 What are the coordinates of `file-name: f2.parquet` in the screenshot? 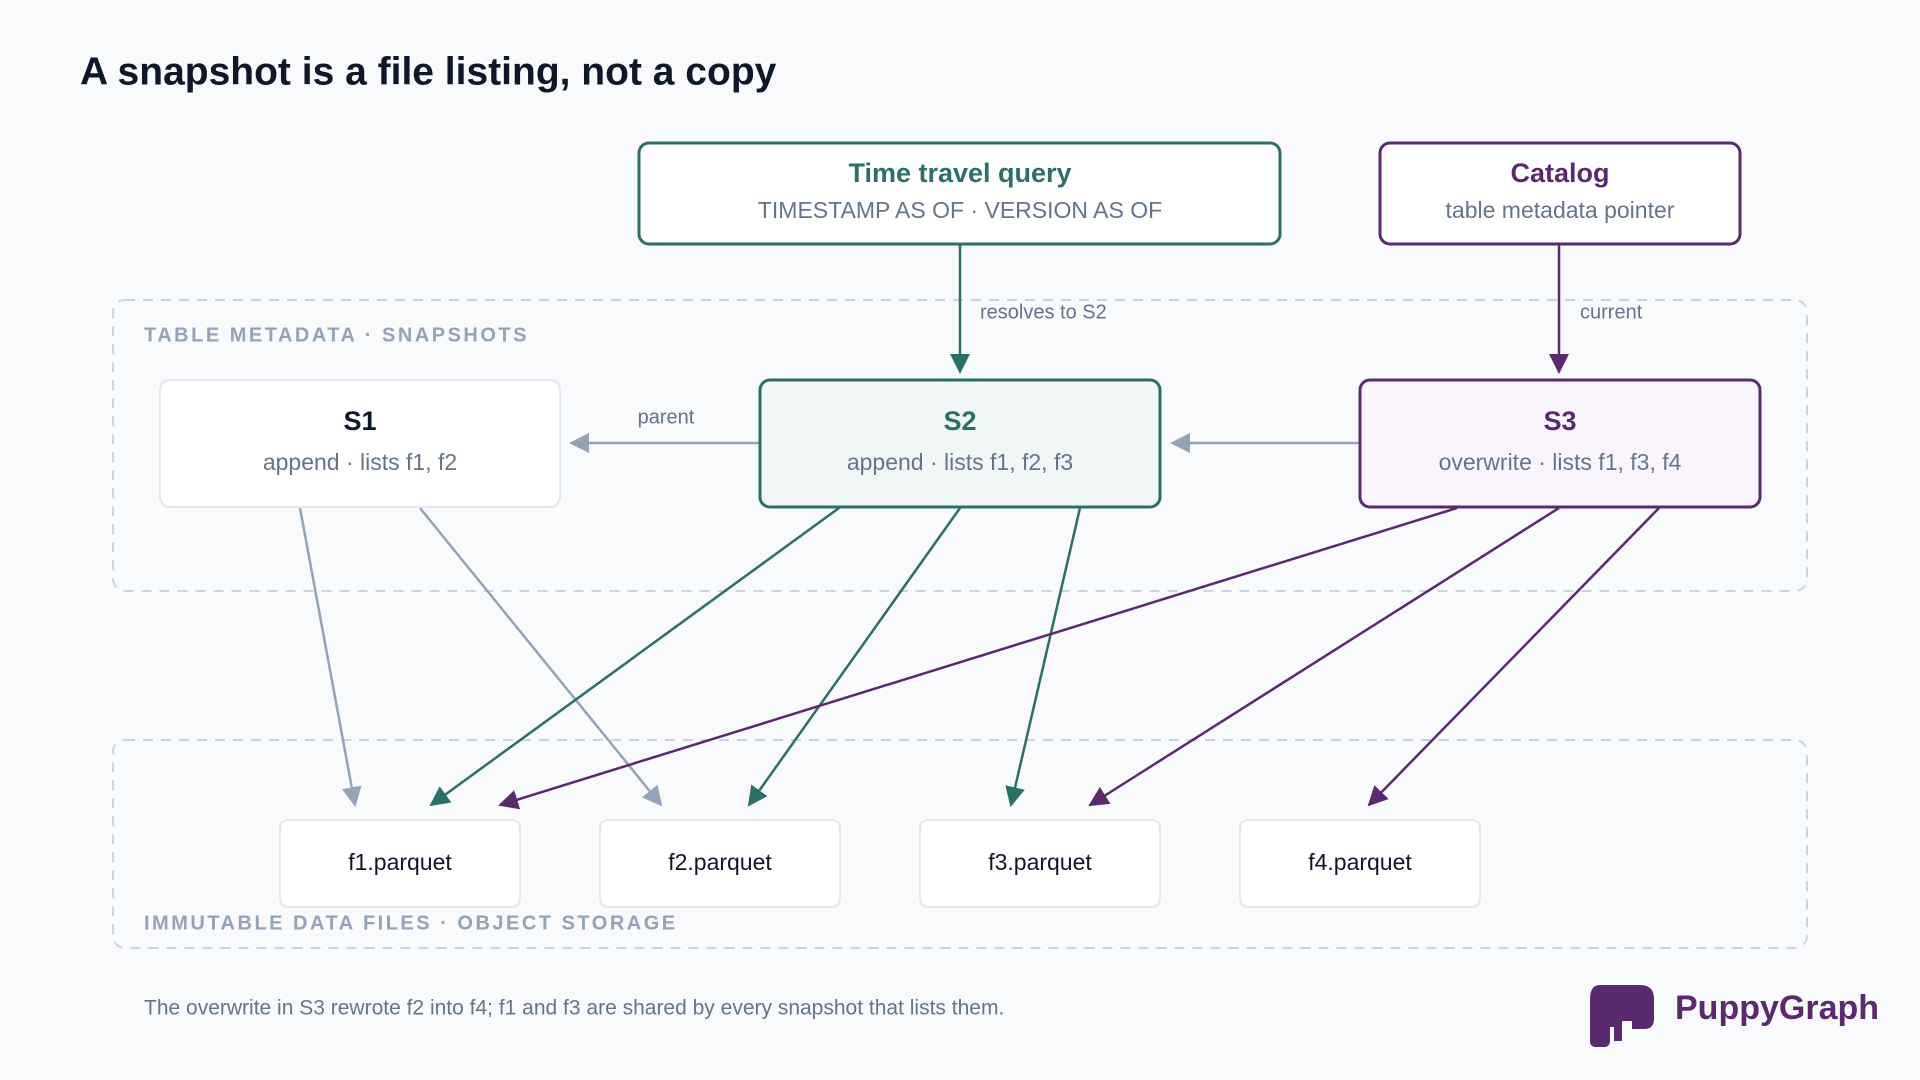 It's located at (720, 862).